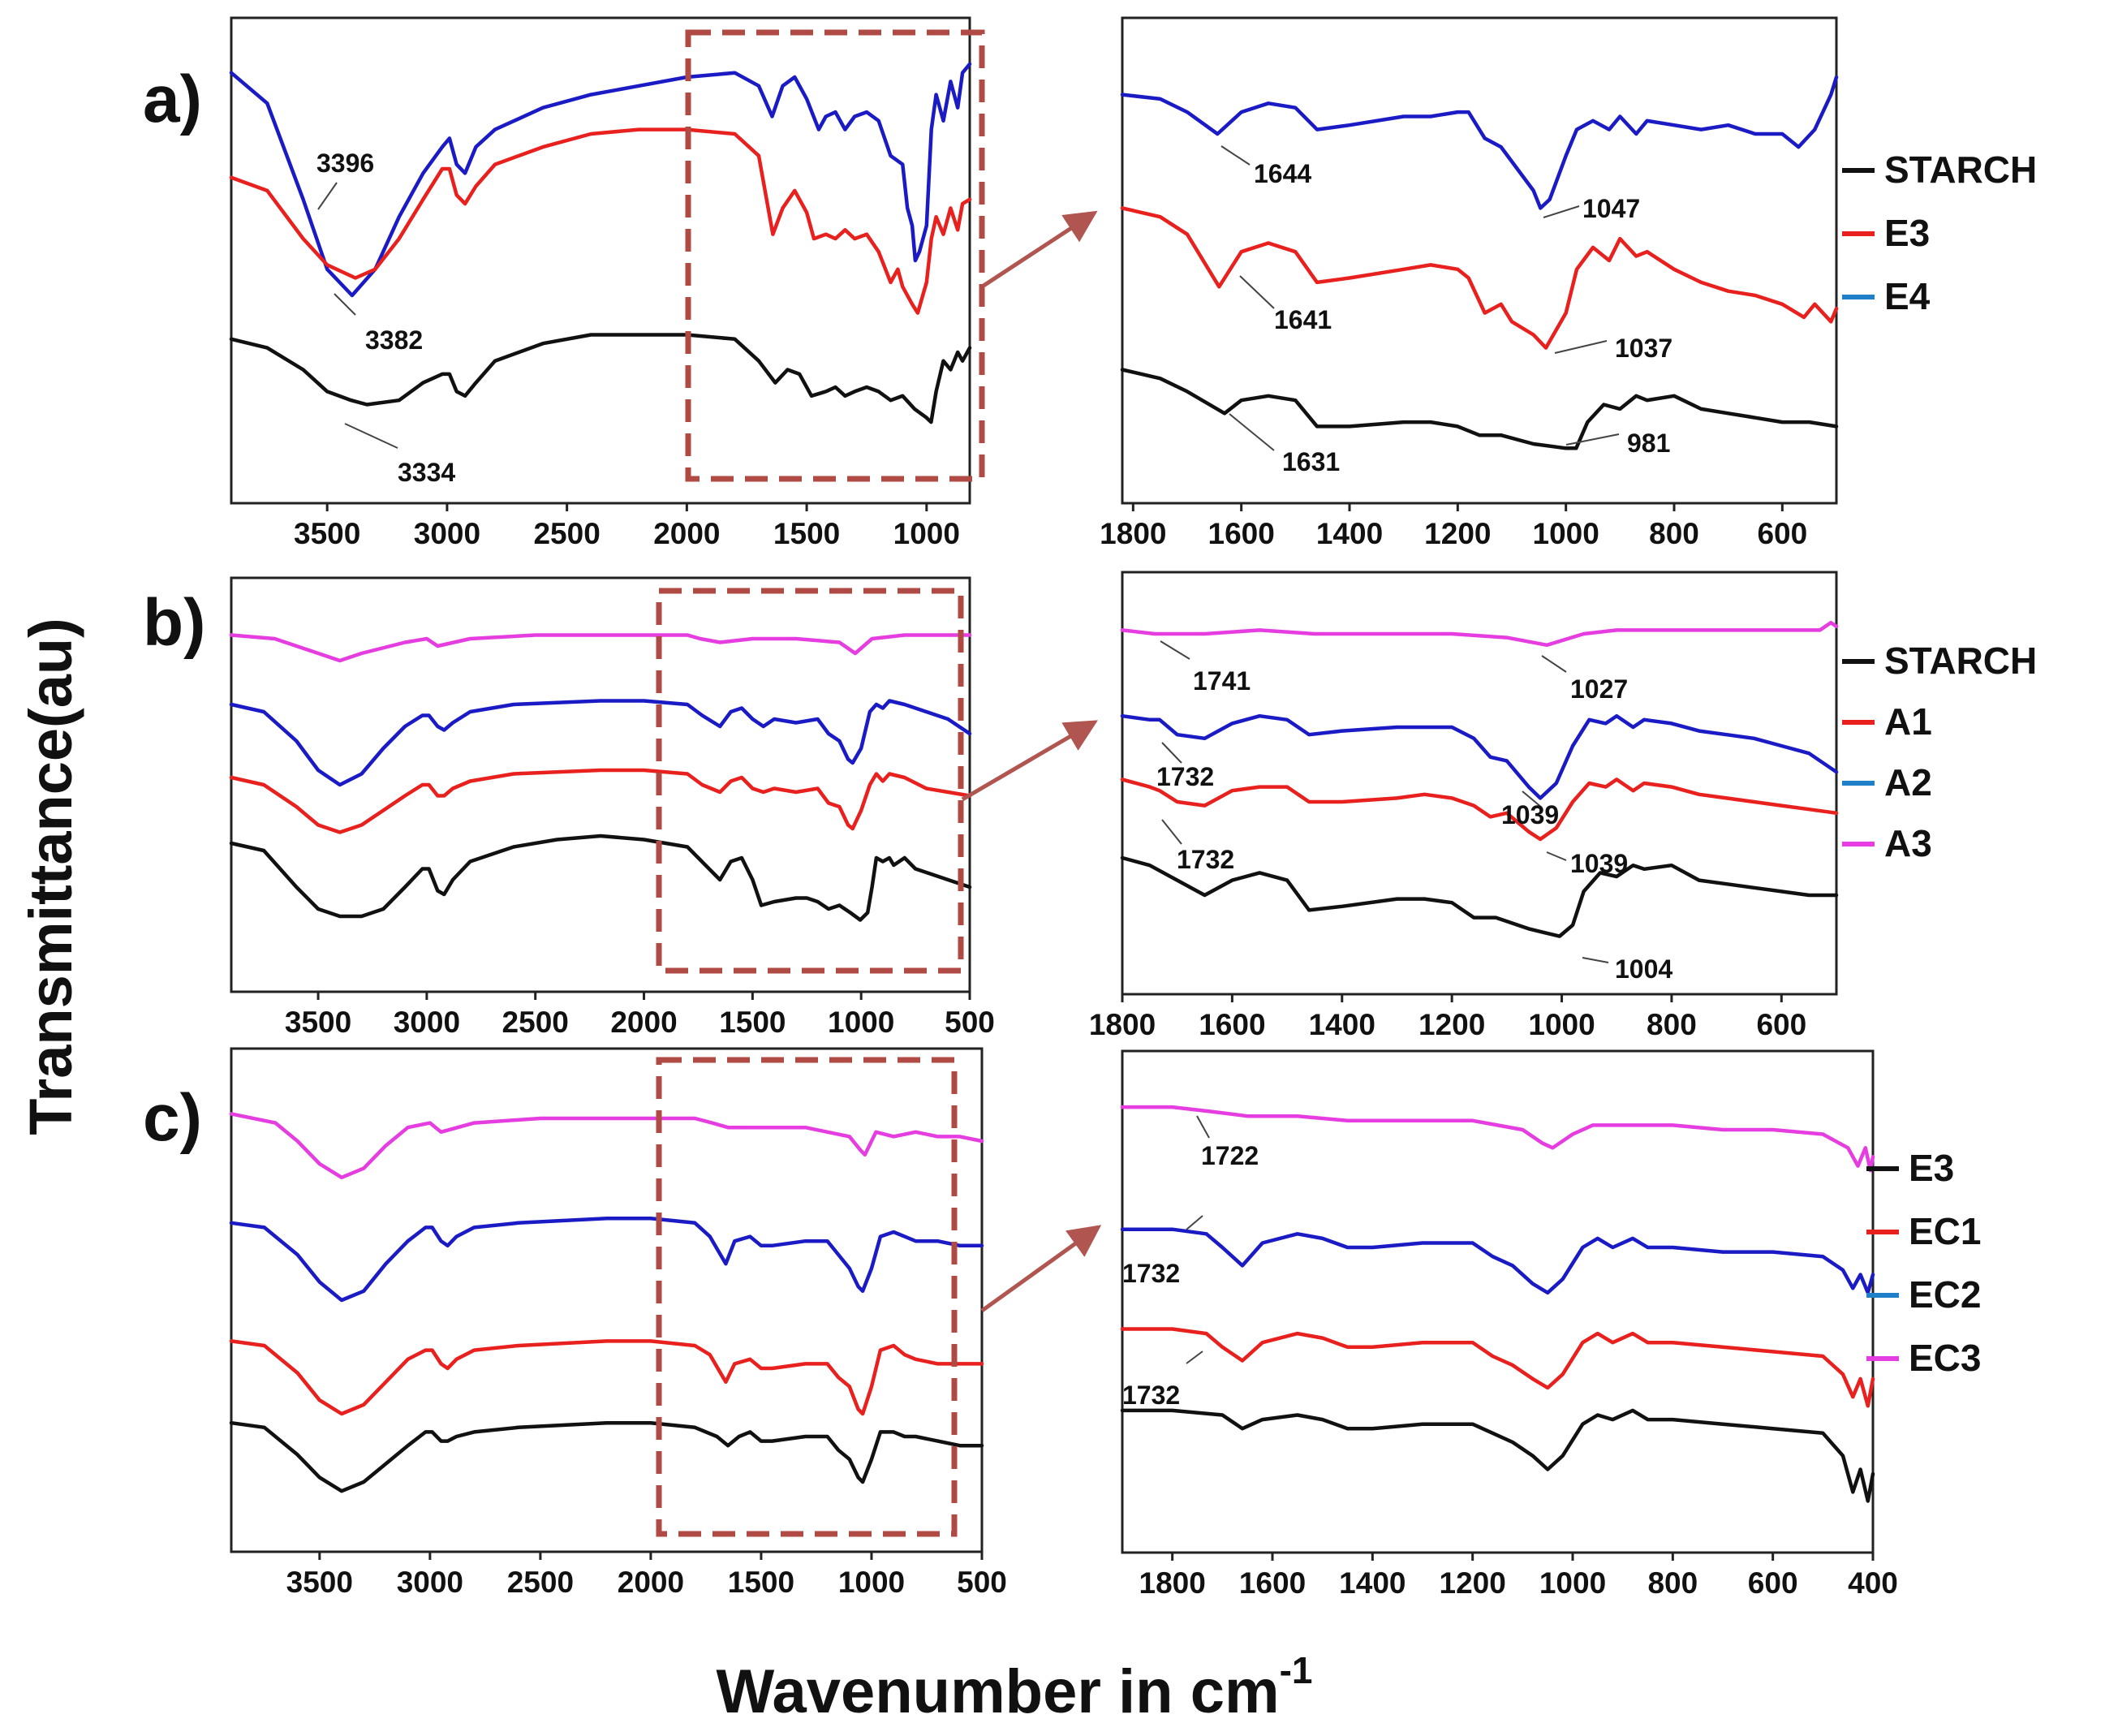 The width and height of the screenshot is (2118, 1736). What do you see at coordinates (426, 473) in the screenshot?
I see `annotation-3334: 3334` at bounding box center [426, 473].